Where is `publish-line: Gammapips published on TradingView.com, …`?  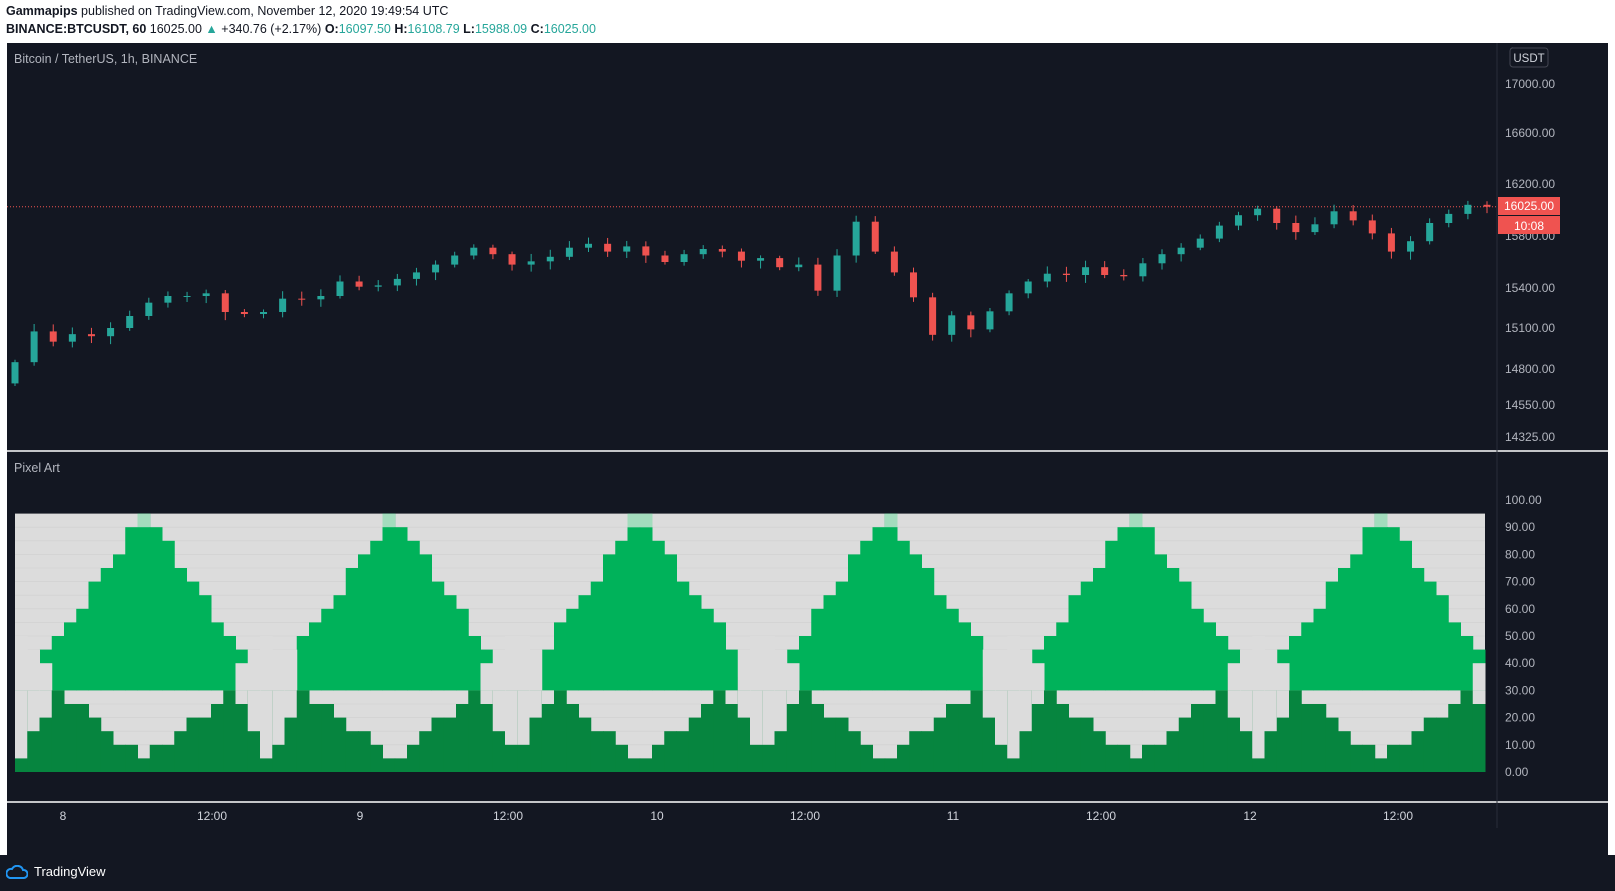
publish-line: Gammapips published on TradingView.com, … is located at coordinates (227, 11).